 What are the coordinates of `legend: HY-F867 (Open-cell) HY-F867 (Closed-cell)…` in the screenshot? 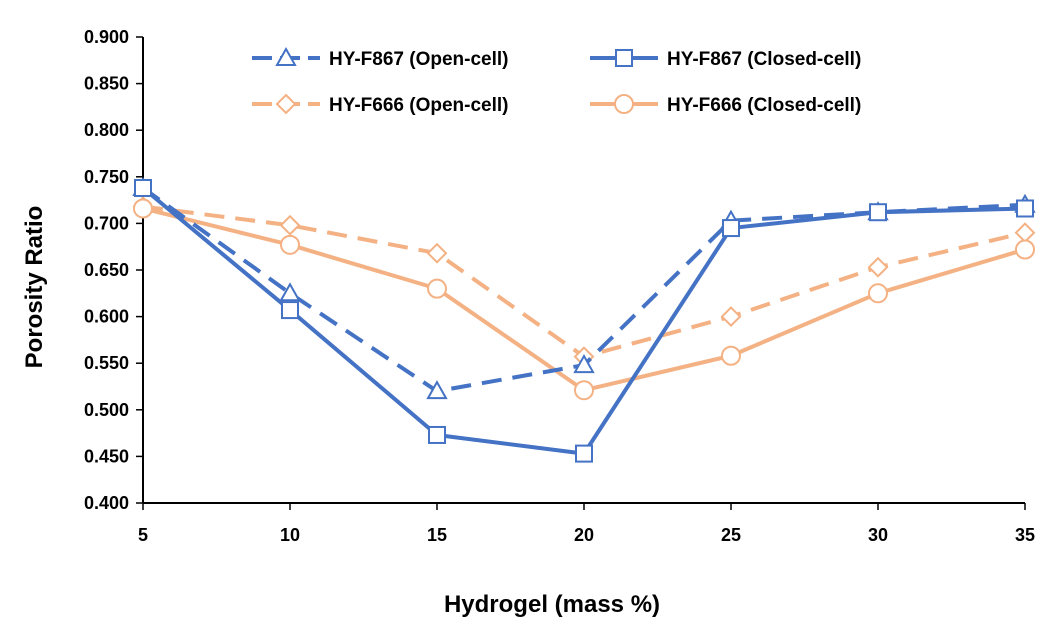 It's located at (556, 81).